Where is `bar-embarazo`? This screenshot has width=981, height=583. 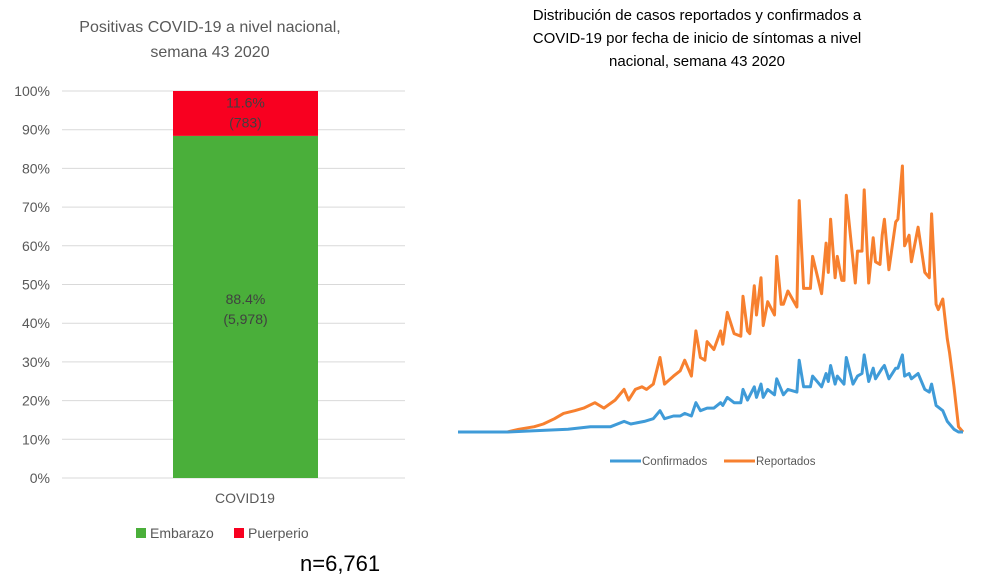
bar-embarazo is located at coordinates (245, 306).